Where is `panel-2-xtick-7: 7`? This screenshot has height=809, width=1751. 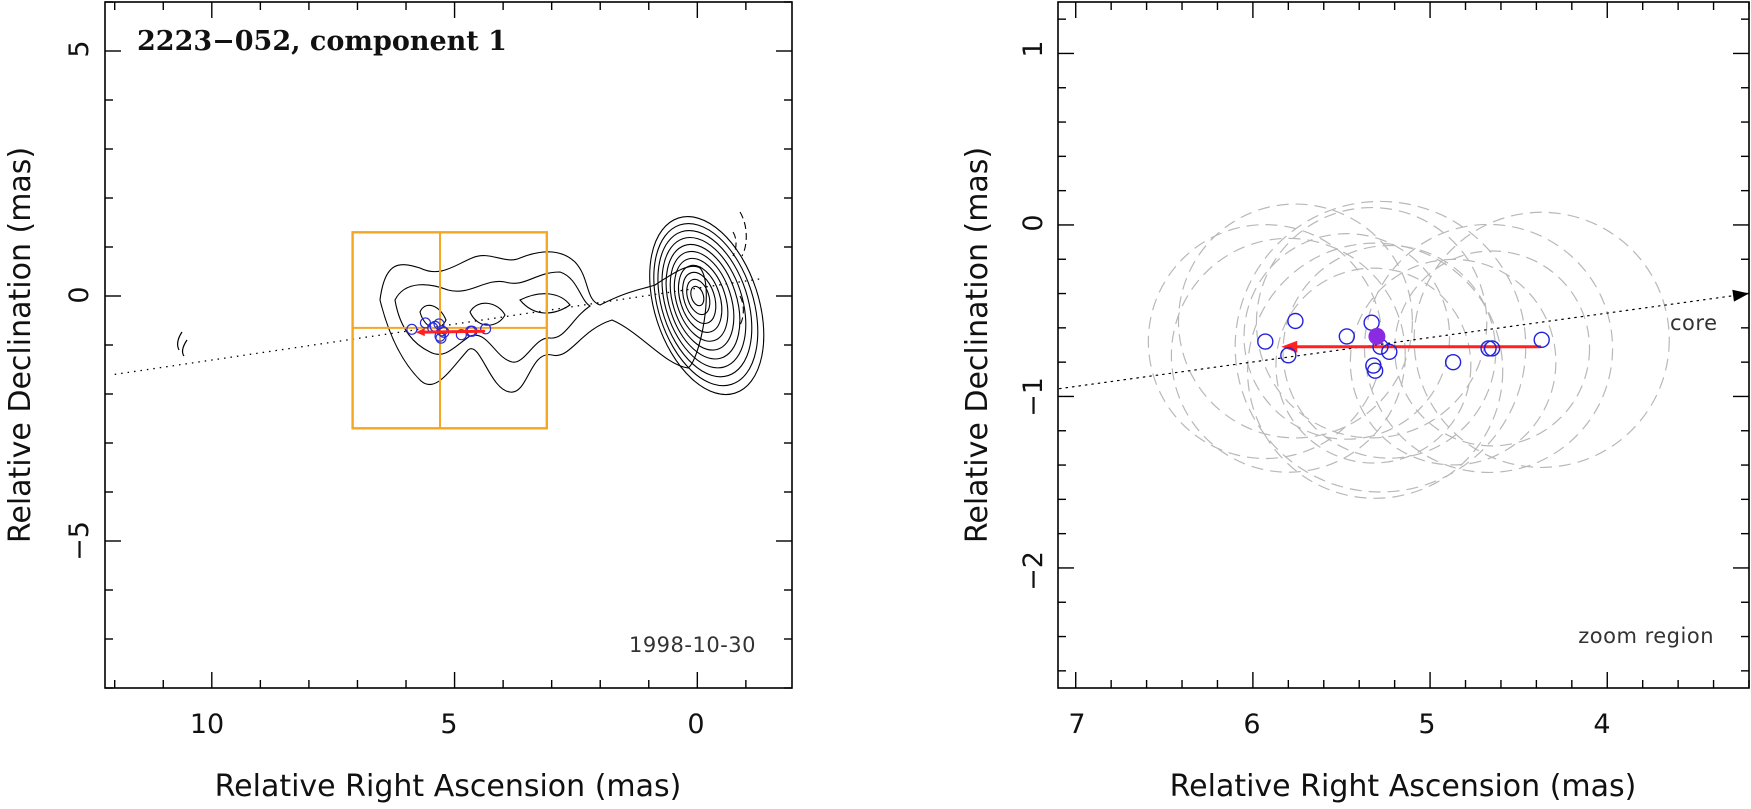
panel-2-xtick-7: 7 is located at coordinates (1076, 724).